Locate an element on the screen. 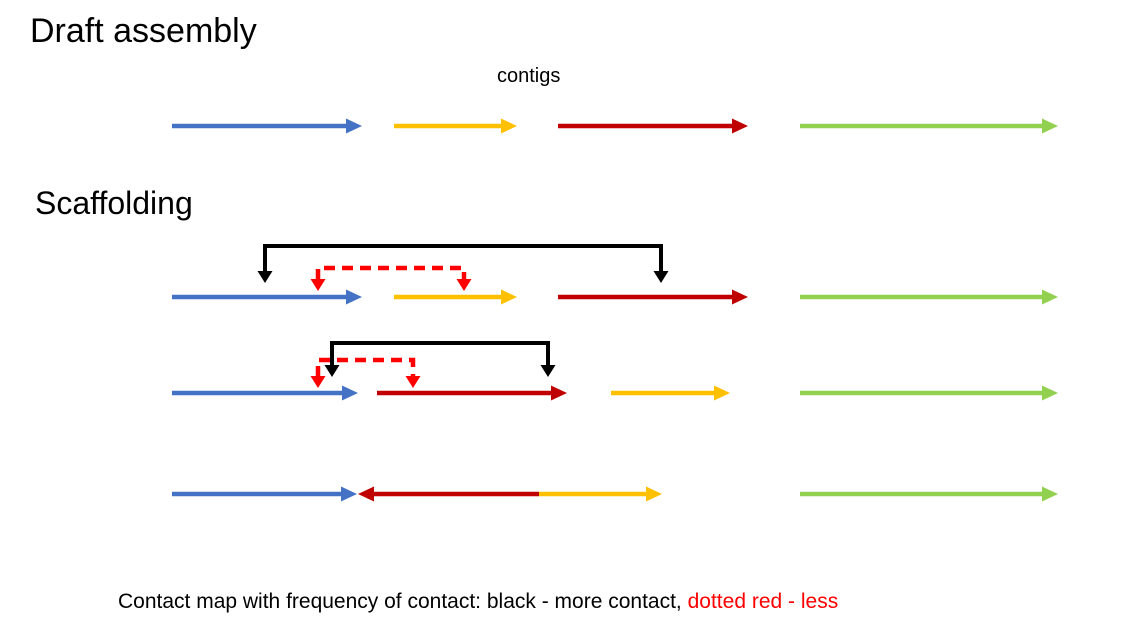 This screenshot has width=1128, height=629. contig-green-draft-arrow is located at coordinates (929, 126).